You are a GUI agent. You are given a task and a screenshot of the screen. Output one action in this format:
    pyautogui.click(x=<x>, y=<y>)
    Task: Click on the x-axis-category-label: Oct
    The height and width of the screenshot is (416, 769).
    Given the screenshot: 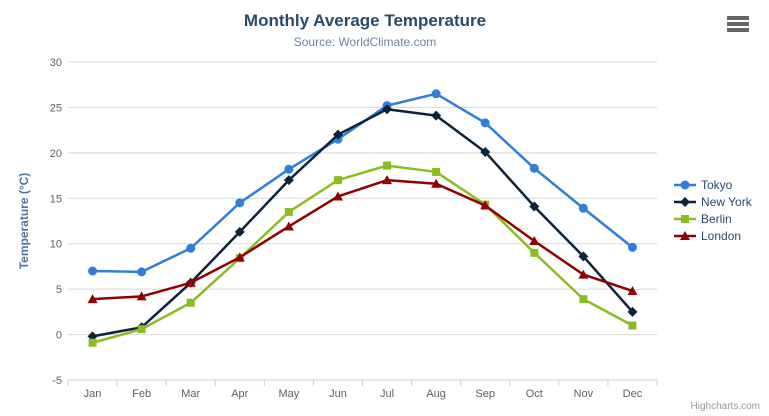 What is the action you would take?
    pyautogui.click(x=534, y=394)
    